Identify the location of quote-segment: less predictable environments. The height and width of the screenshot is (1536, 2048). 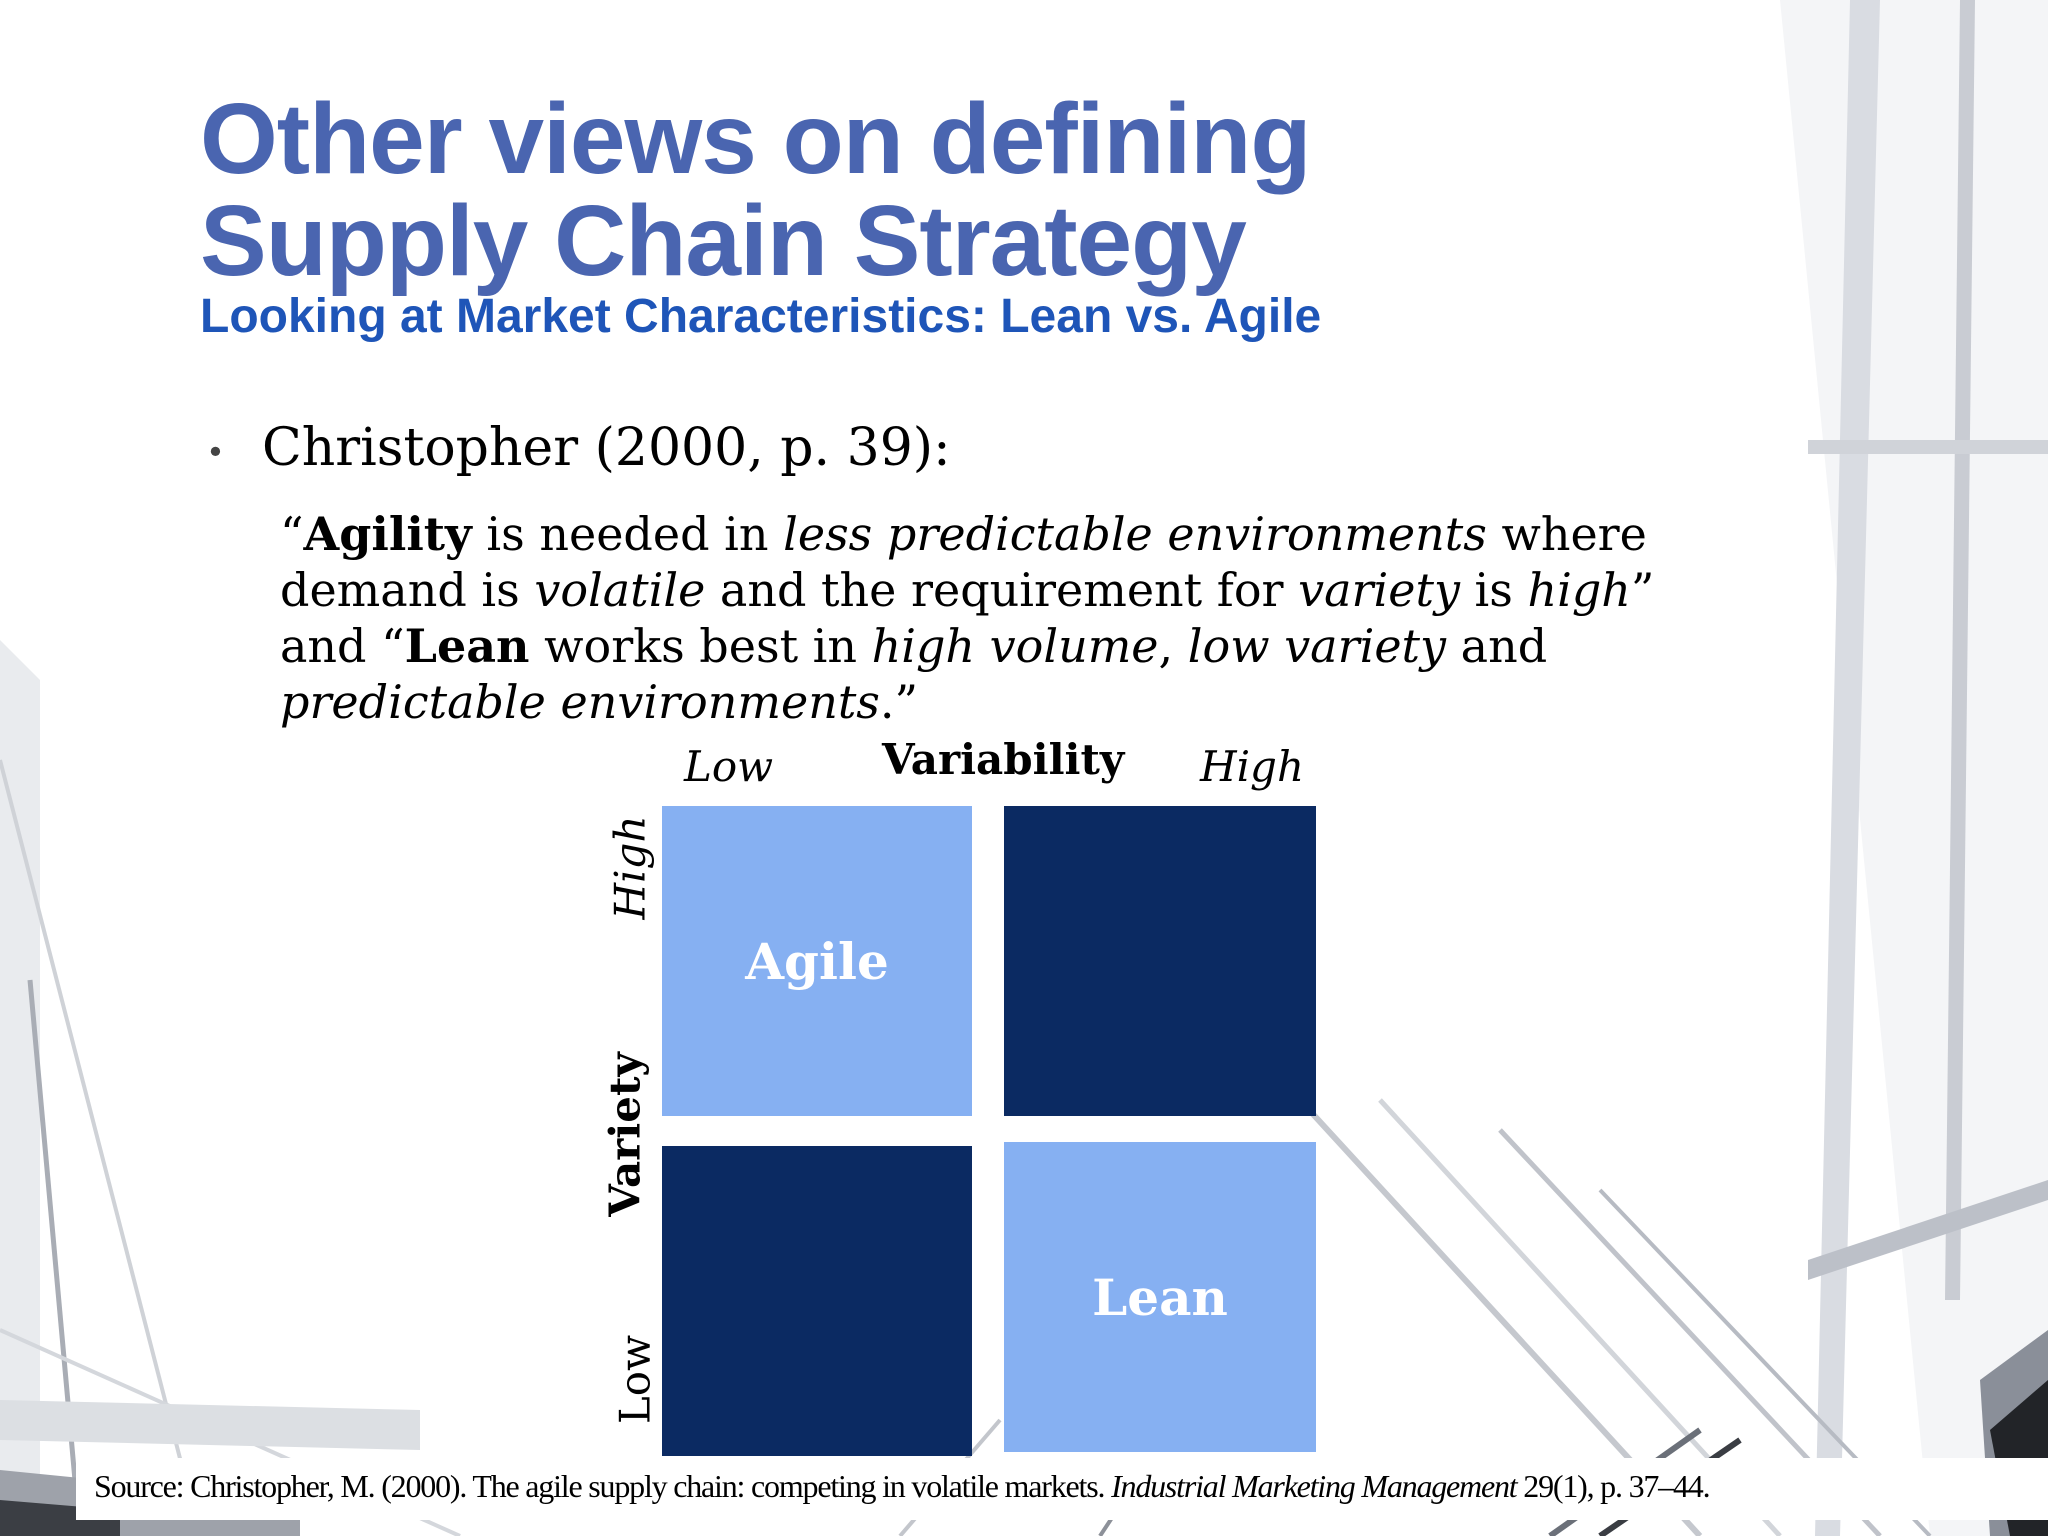
(1135, 534).